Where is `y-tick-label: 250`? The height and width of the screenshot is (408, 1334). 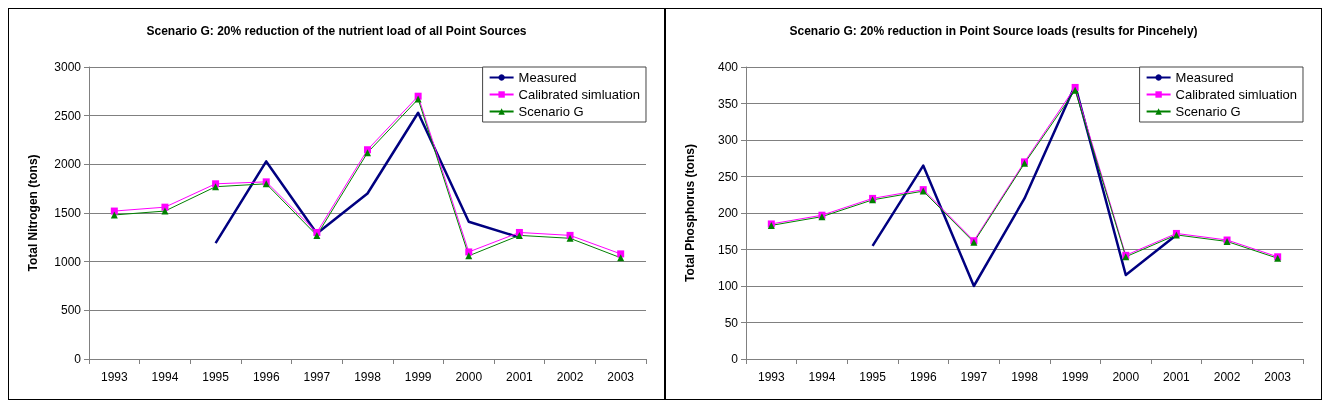 y-tick-label: 250 is located at coordinates (728, 176).